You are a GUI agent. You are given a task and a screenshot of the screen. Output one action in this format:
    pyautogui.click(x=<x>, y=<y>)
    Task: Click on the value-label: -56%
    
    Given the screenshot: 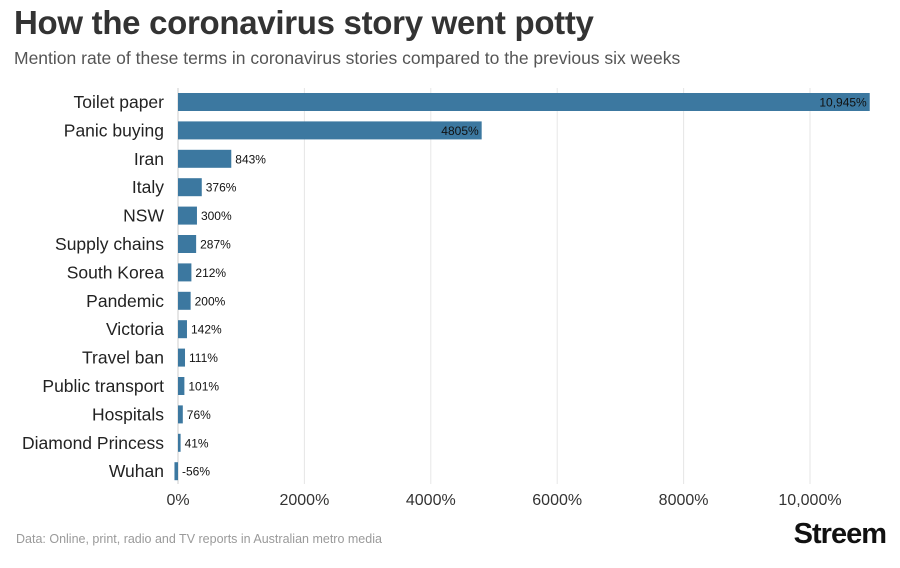 What is the action you would take?
    pyautogui.click(x=196, y=472)
    